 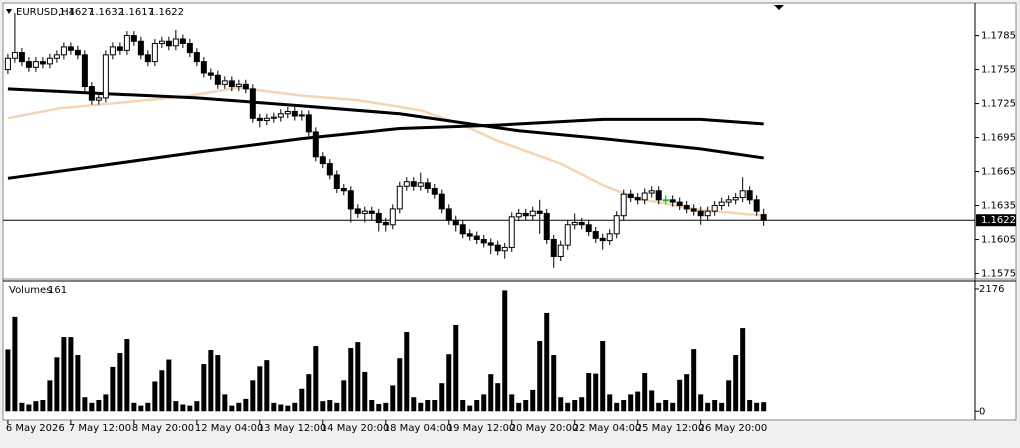 I want to click on y-tick-label: 1.1635, so click(x=998, y=206).